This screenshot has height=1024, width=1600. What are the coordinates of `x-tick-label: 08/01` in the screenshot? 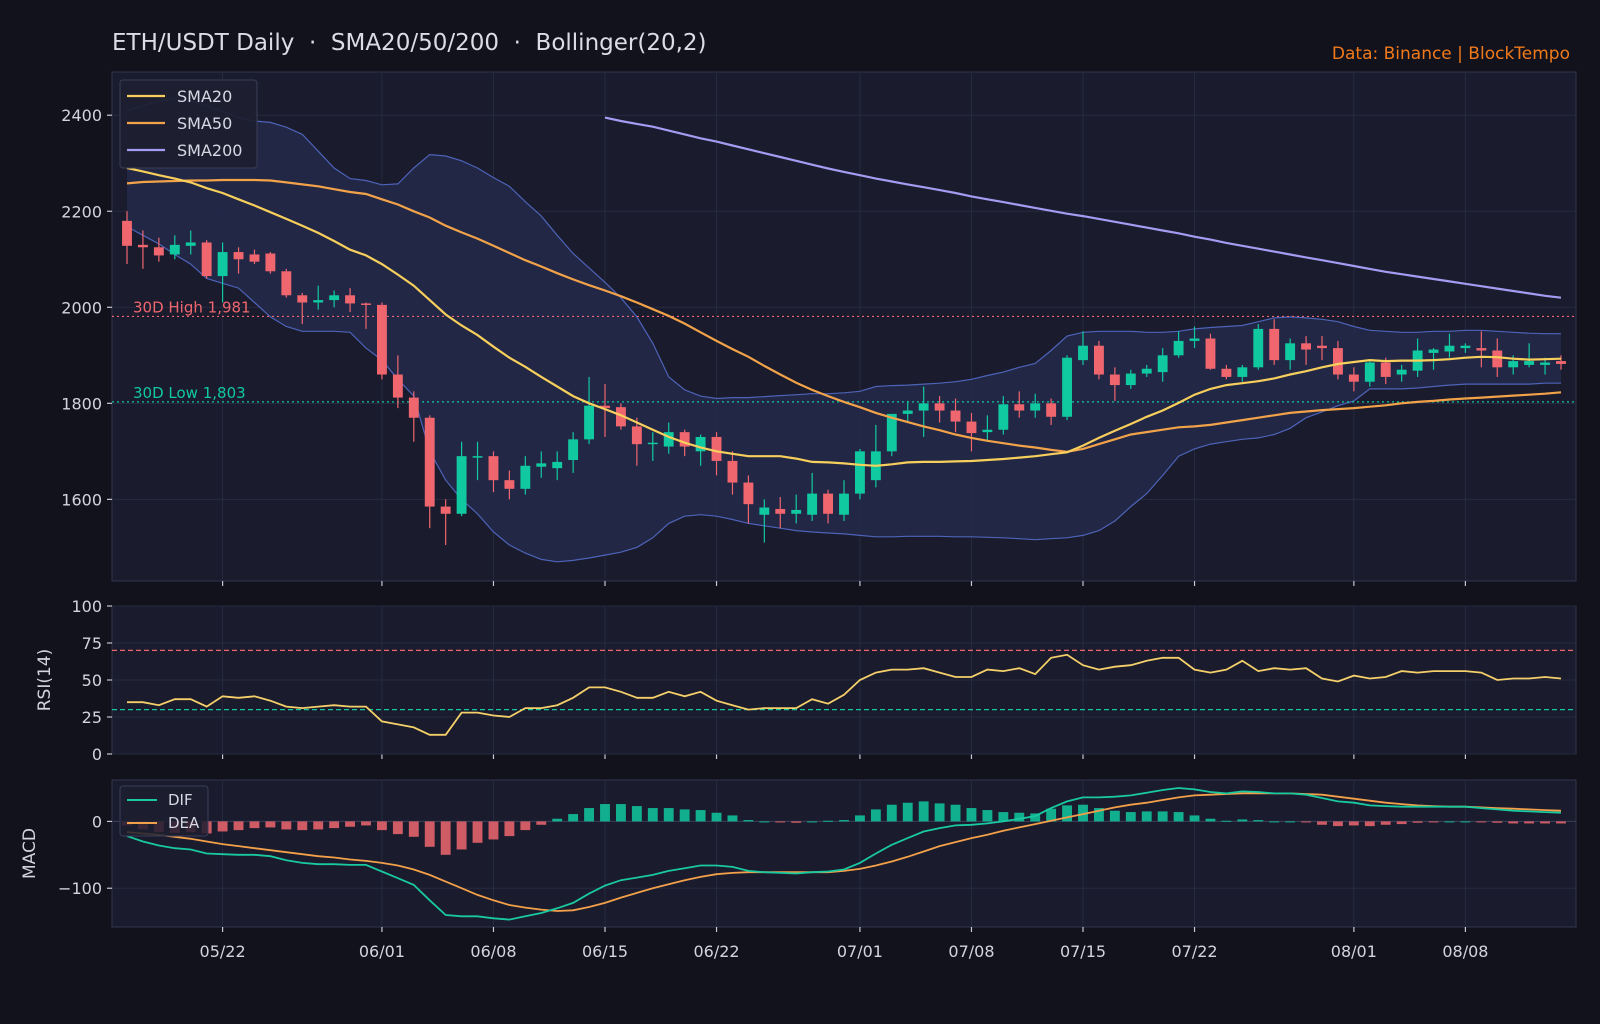 It's located at (1354, 951).